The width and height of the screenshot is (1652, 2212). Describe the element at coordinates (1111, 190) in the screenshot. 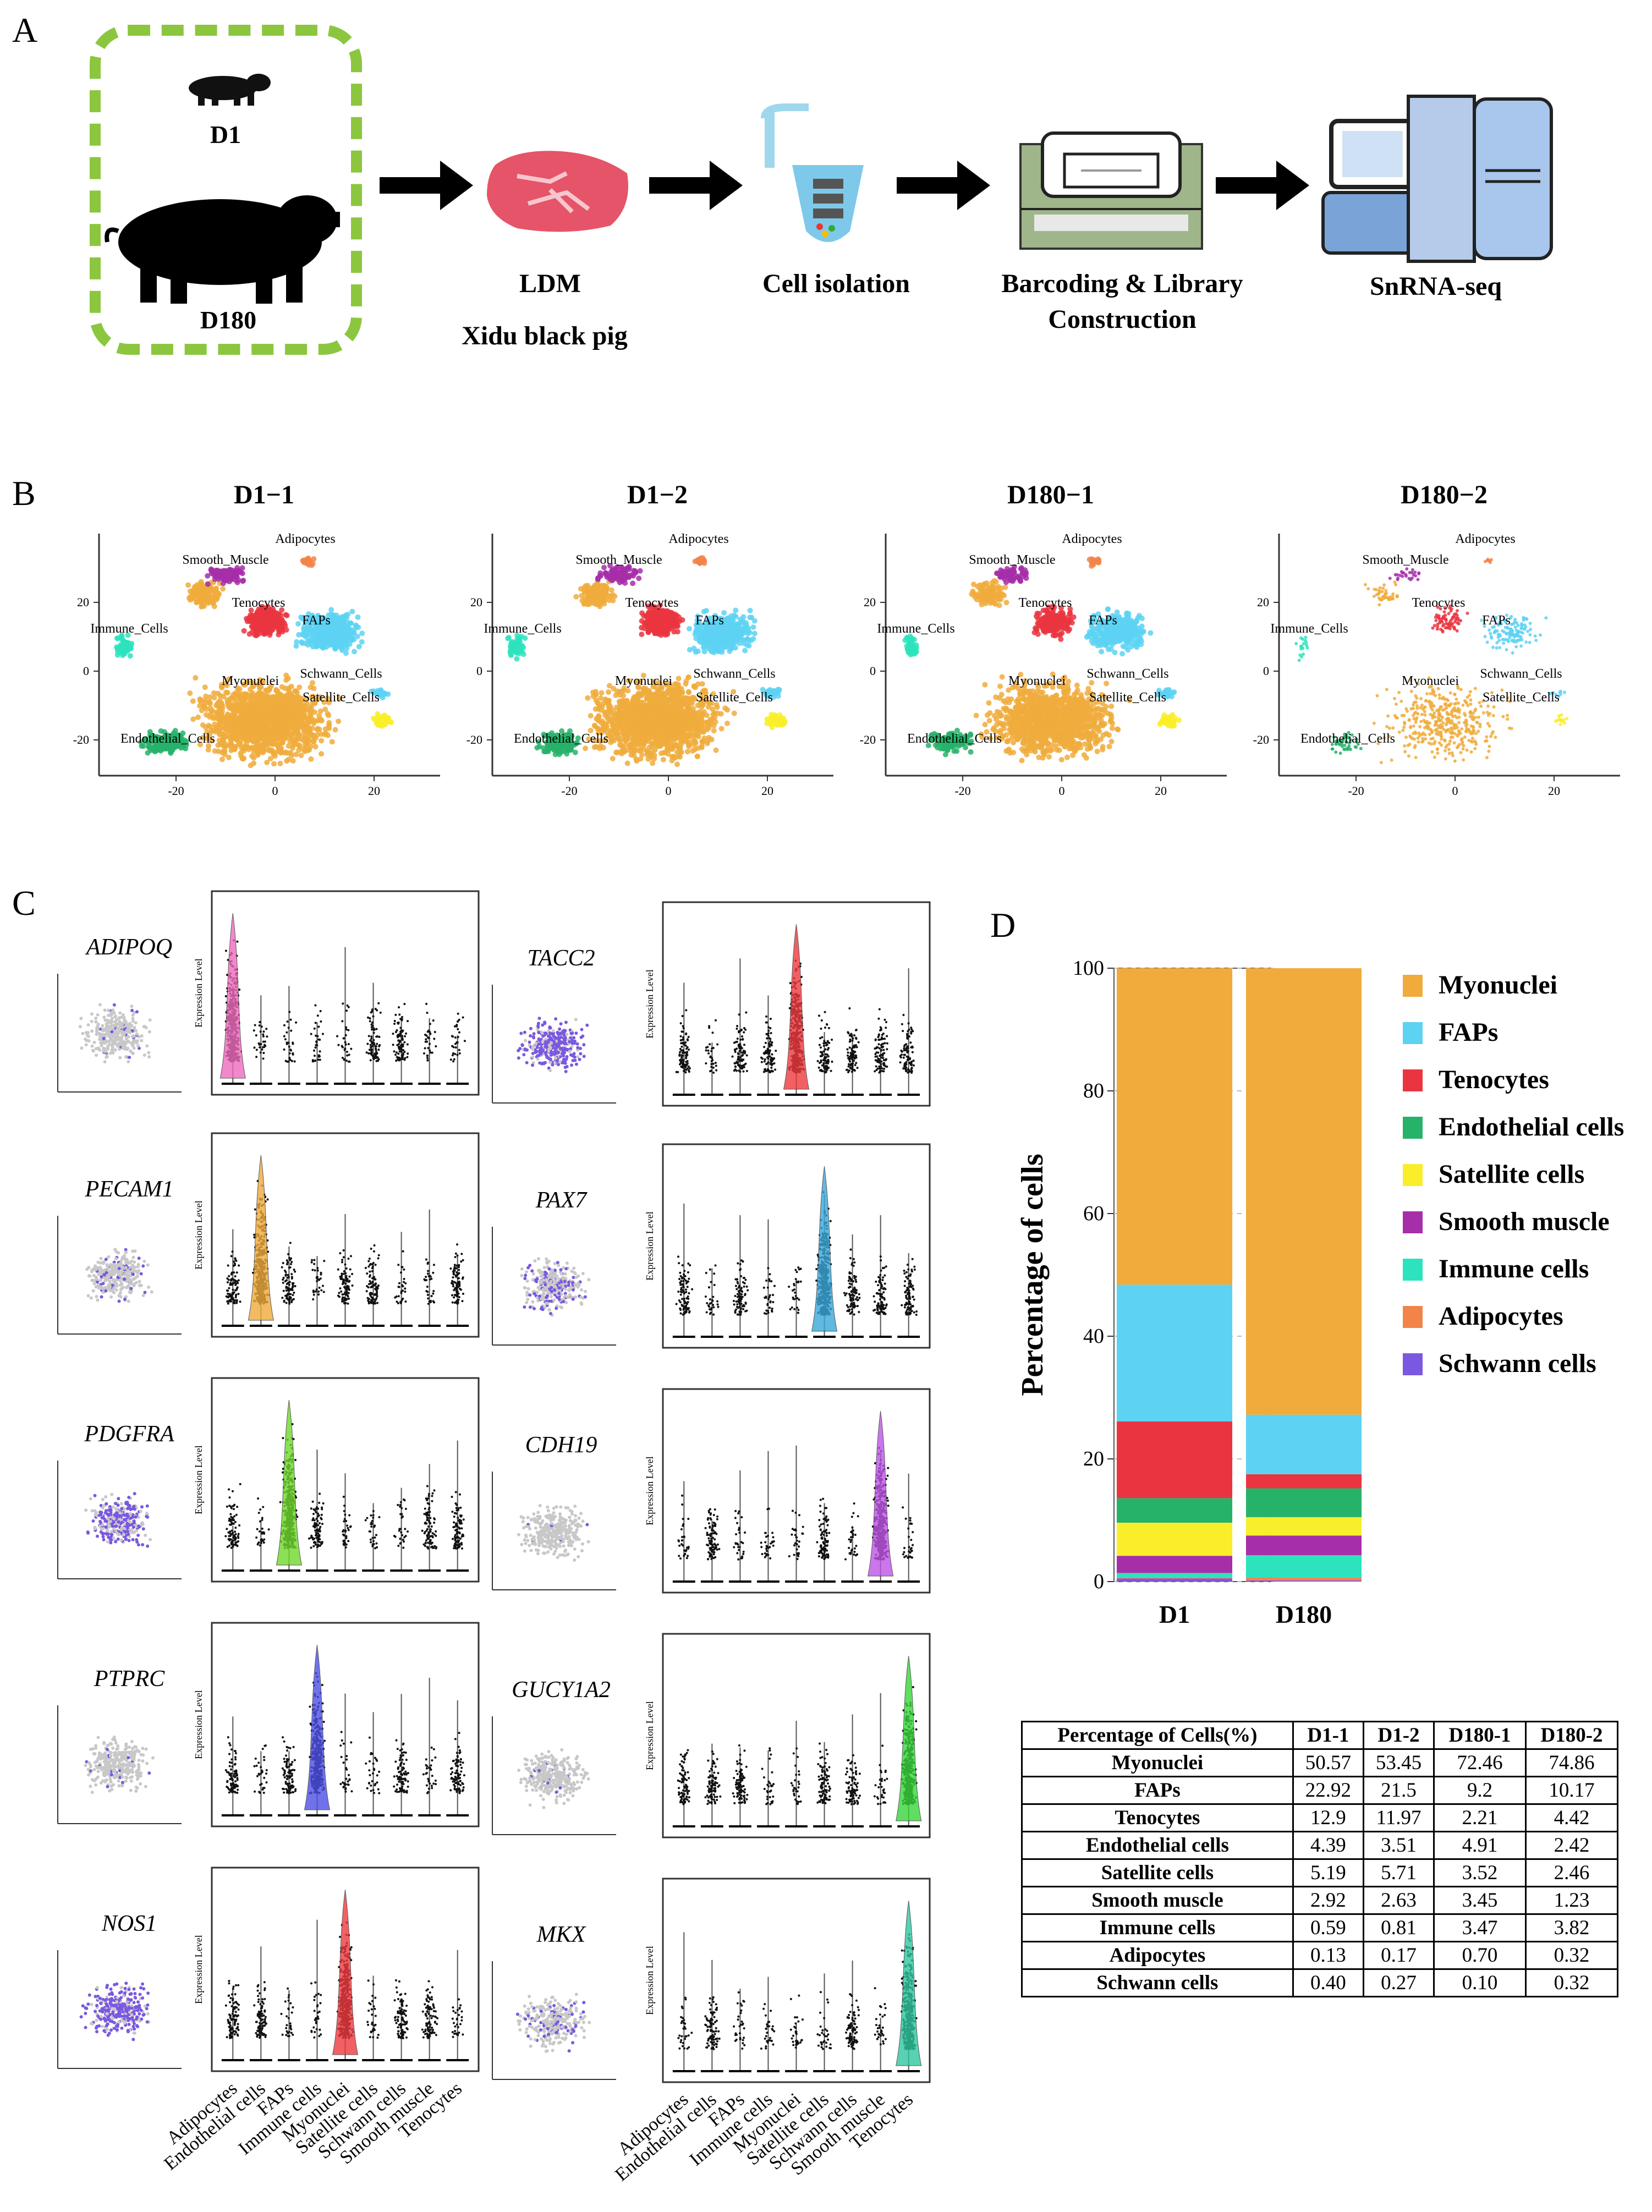

I see `library-machine-icon` at that location.